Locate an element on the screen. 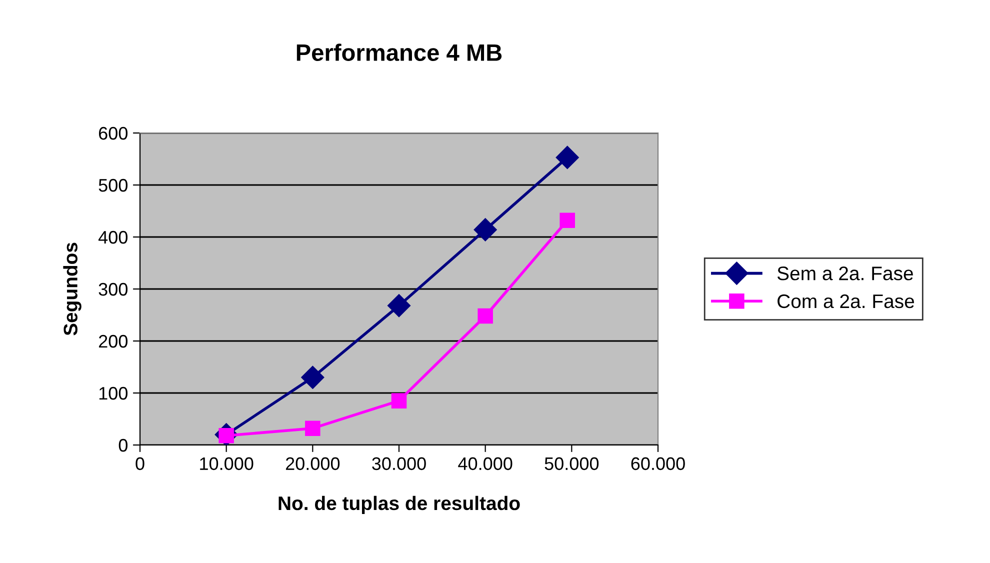 The width and height of the screenshot is (990, 563). legend-label: Com a 2a. Fase is located at coordinates (846, 301).